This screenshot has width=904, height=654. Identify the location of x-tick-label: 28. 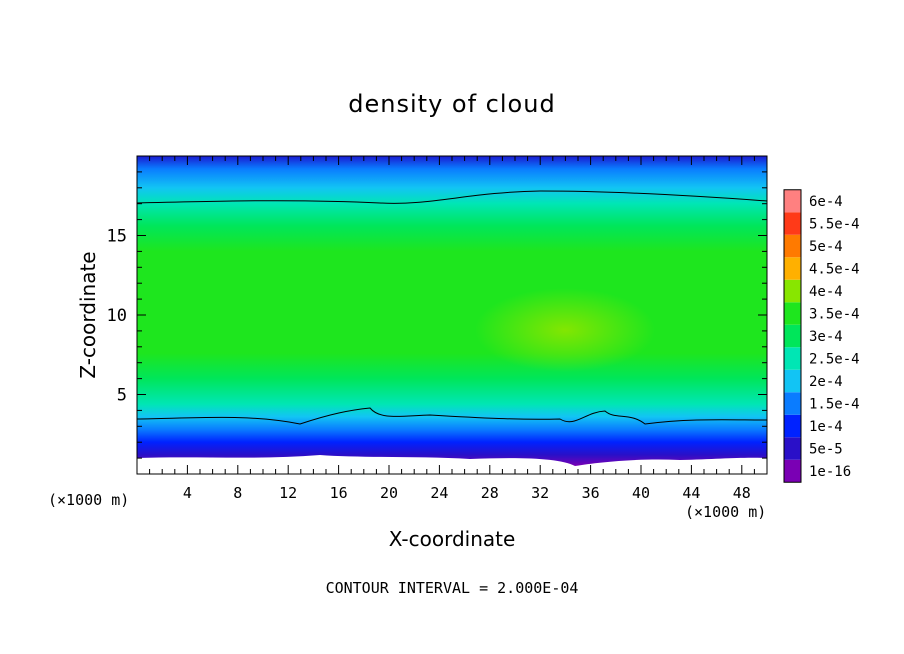
(490, 493).